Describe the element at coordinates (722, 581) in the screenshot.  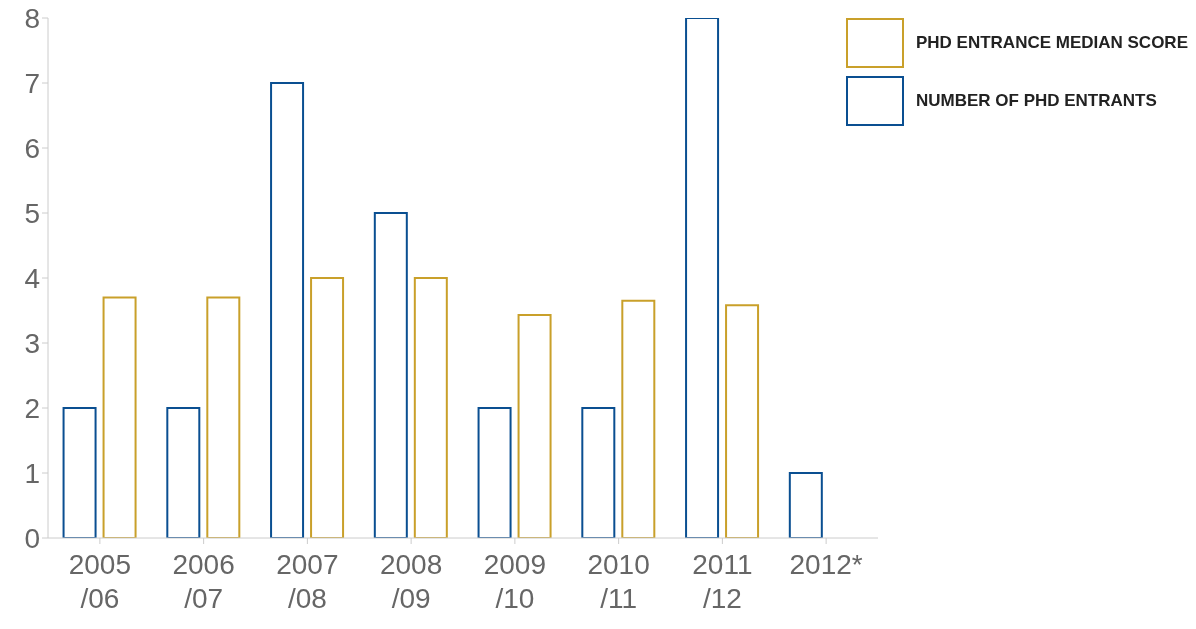
I see `x-tick-label: 2011 /12` at that location.